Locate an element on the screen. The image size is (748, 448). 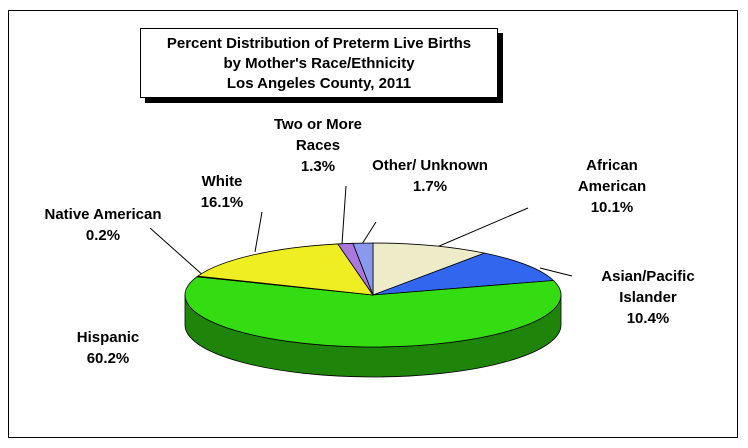
slice-value: 10.4% is located at coordinates (648, 318).